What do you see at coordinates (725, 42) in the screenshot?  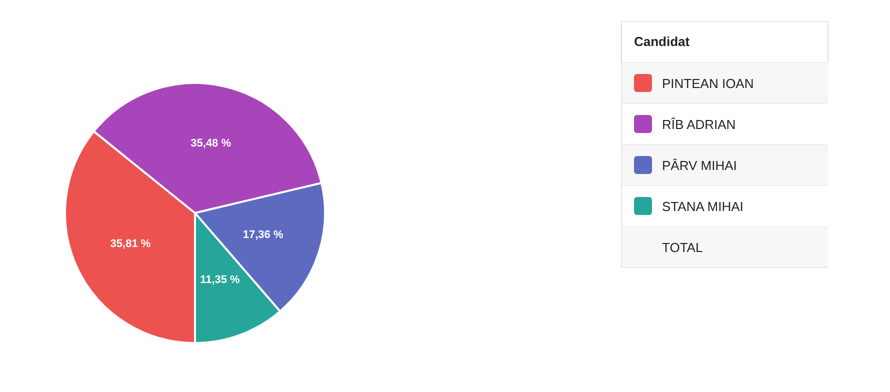 I see `legend-title: Candidat` at bounding box center [725, 42].